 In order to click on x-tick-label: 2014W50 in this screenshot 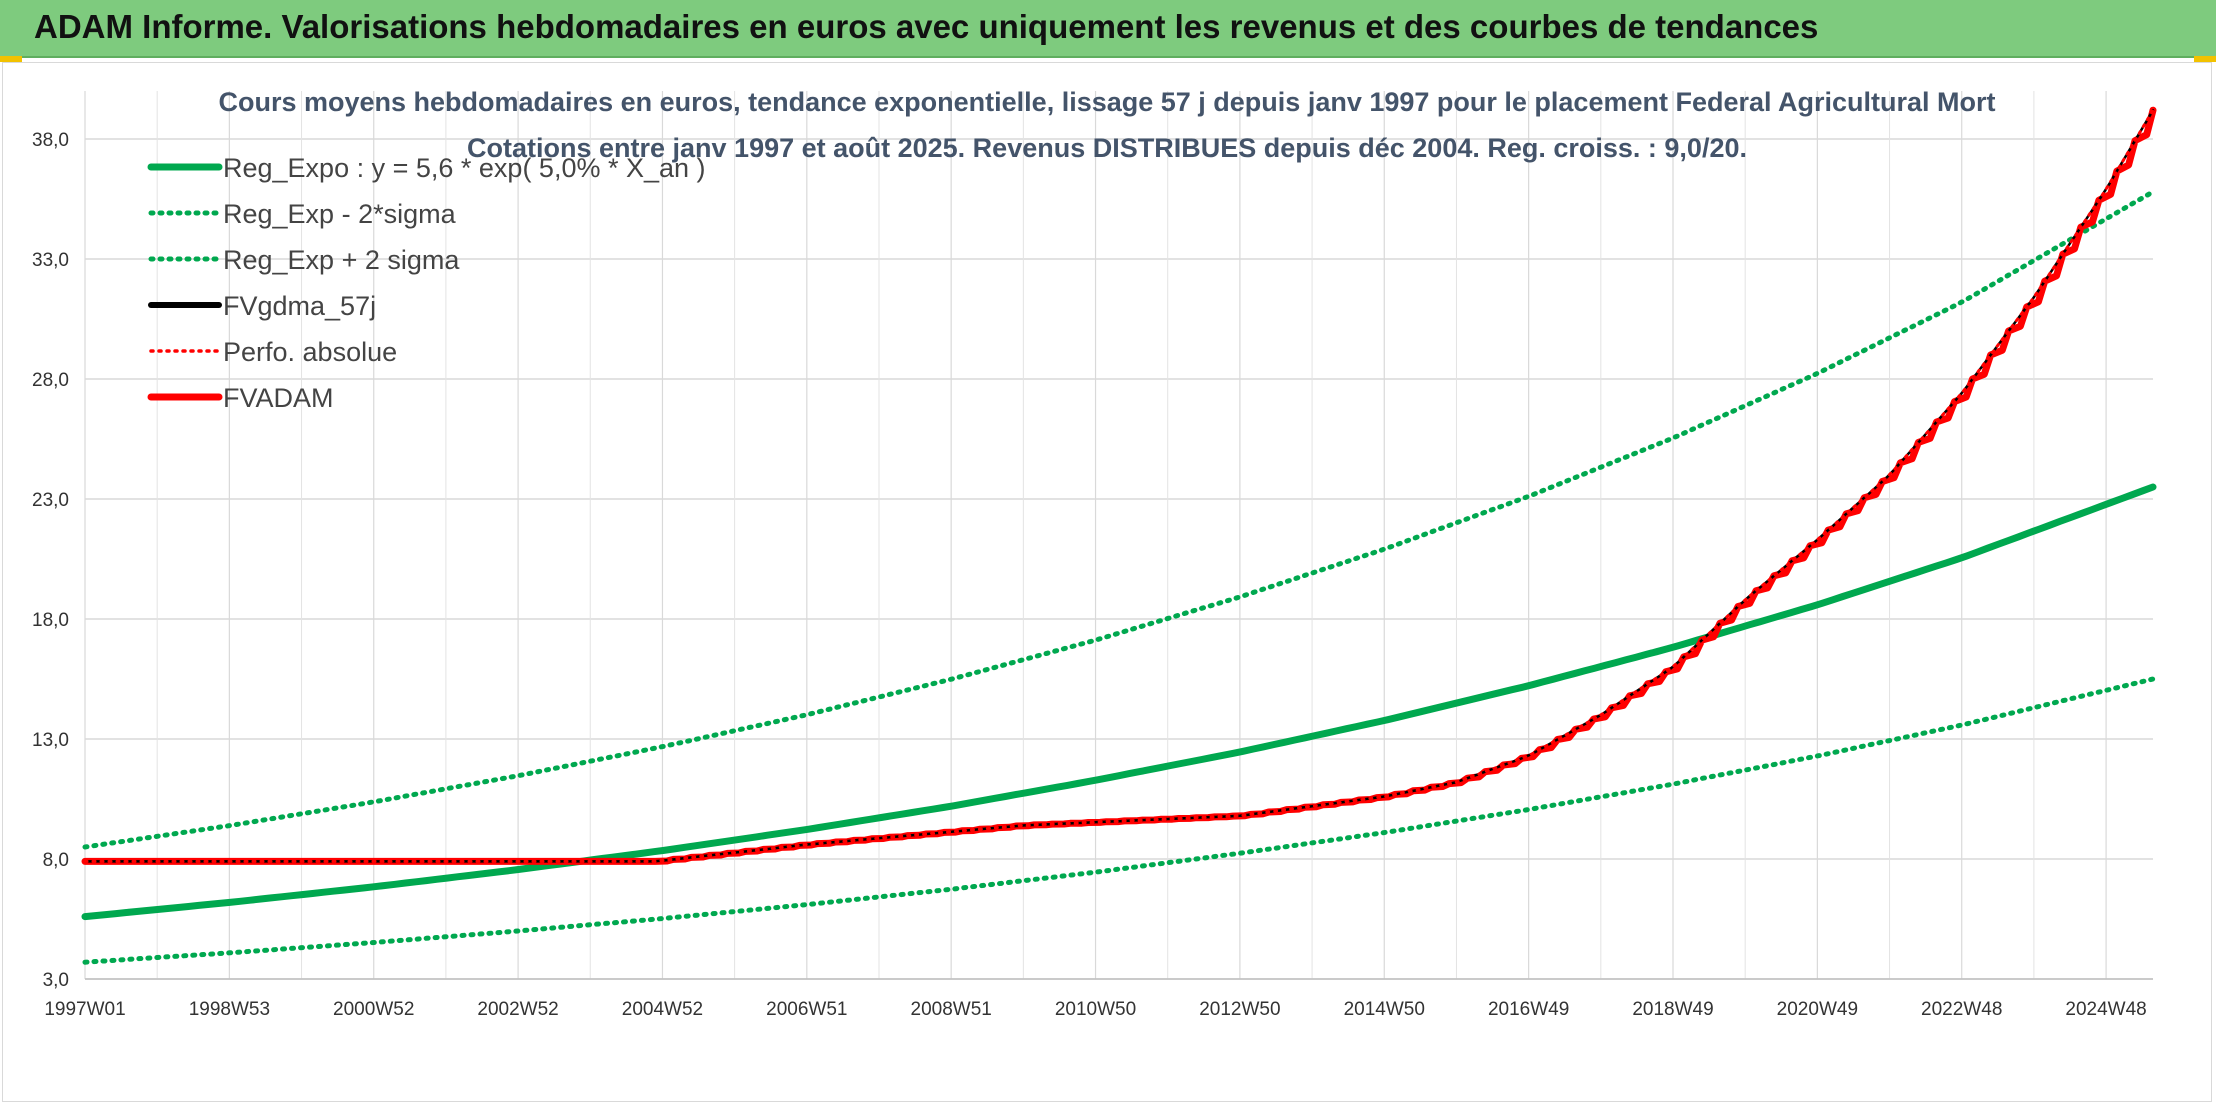, I will do `click(1384, 1009)`.